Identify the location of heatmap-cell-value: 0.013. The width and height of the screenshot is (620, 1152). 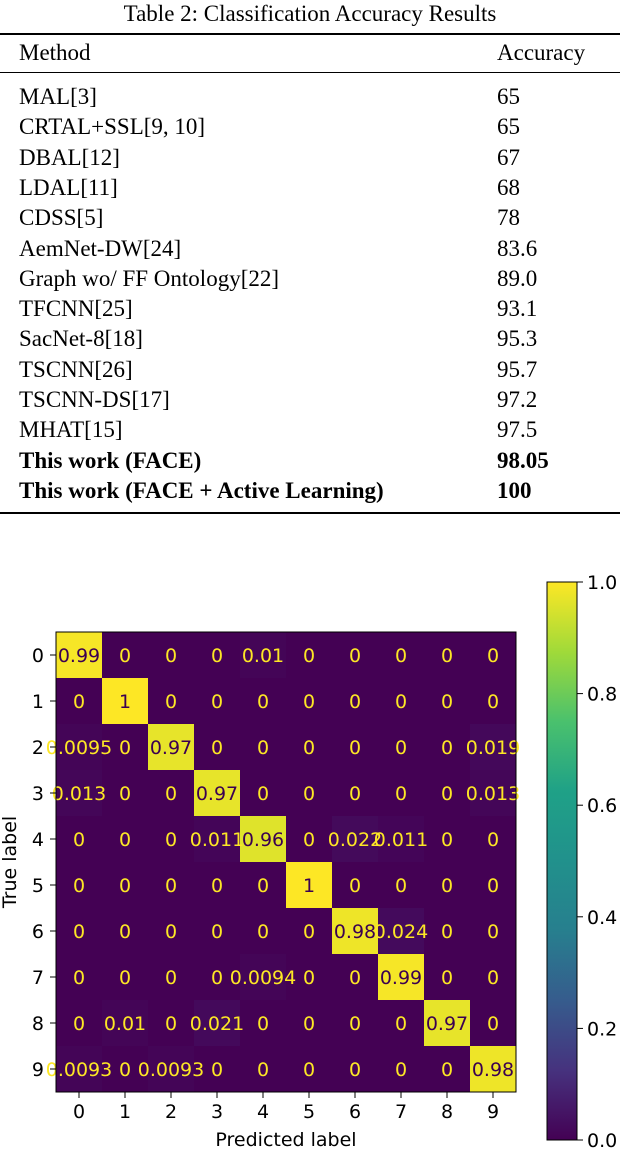
(493, 794).